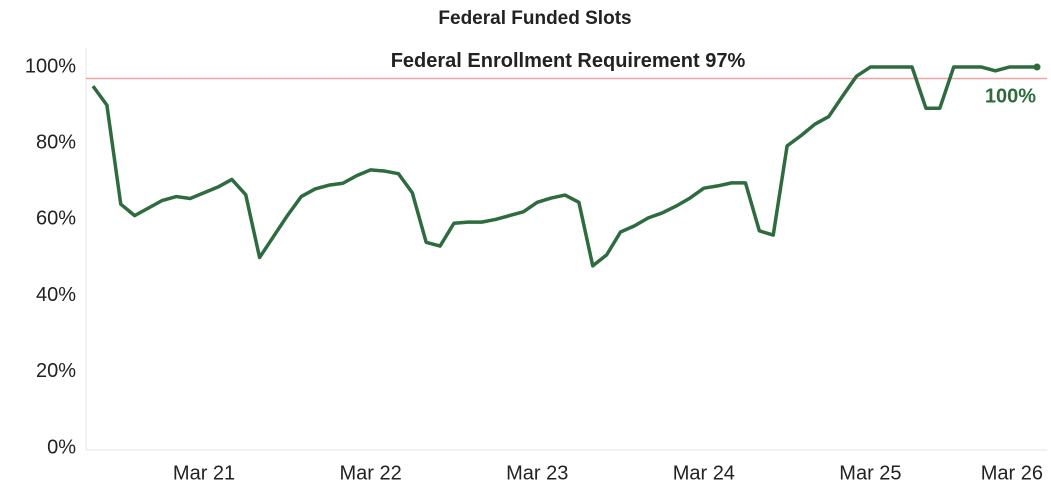 The width and height of the screenshot is (1051, 490). Describe the element at coordinates (1012, 473) in the screenshot. I see `x-tick-label: Mar 26` at that location.